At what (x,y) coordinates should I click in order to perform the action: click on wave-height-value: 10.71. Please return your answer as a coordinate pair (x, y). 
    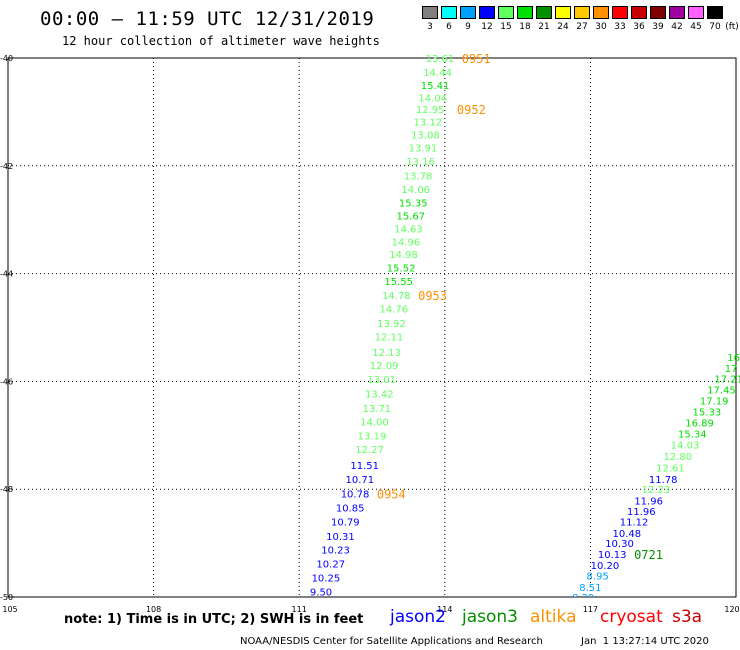
    Looking at the image, I should click on (360, 480).